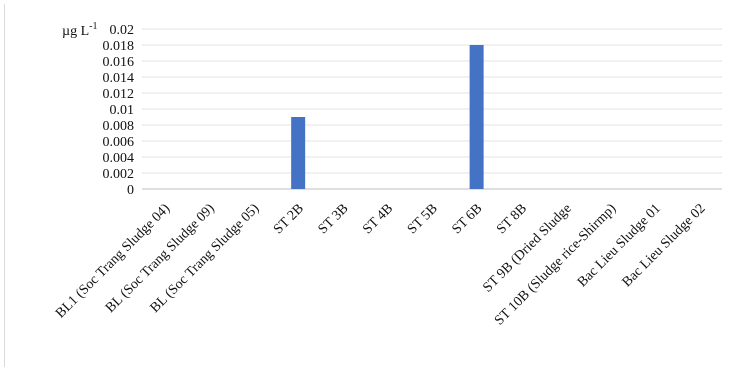 The width and height of the screenshot is (729, 372). I want to click on x-tick-label: ST 8B, so click(512, 219).